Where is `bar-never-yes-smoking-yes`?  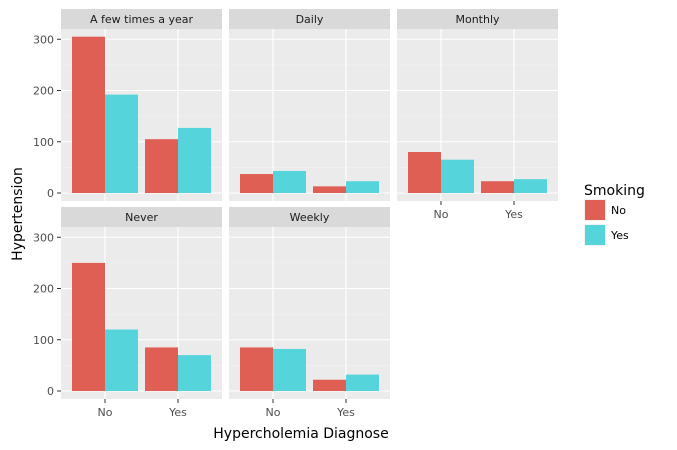
bar-never-yes-smoking-yes is located at coordinates (194, 373).